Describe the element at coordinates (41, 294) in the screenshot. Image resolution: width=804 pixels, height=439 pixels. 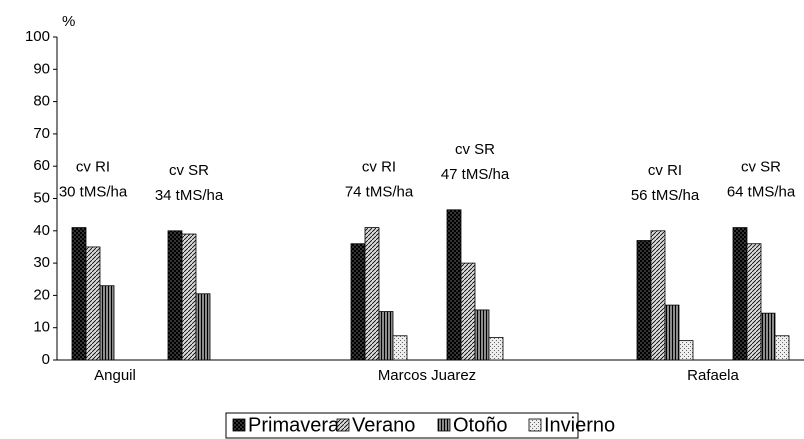
I see `y-tick-label: 20` at that location.